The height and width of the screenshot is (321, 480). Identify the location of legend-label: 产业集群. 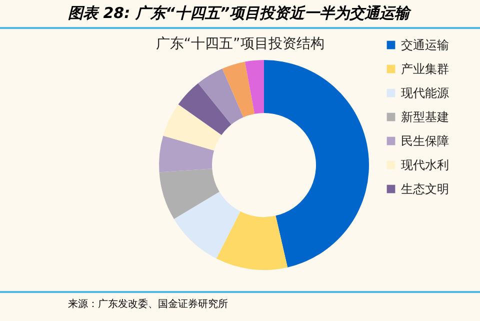
(425, 69).